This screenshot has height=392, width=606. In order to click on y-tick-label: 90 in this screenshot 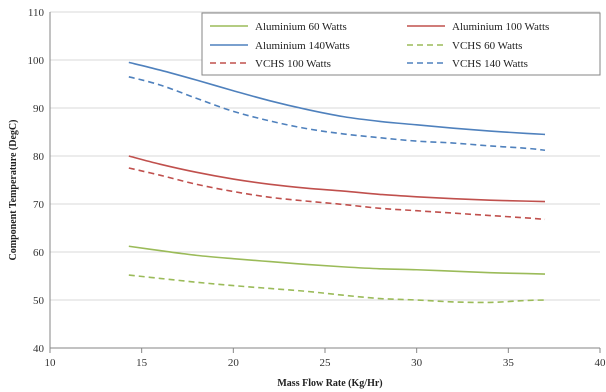, I will do `click(39, 109)`.